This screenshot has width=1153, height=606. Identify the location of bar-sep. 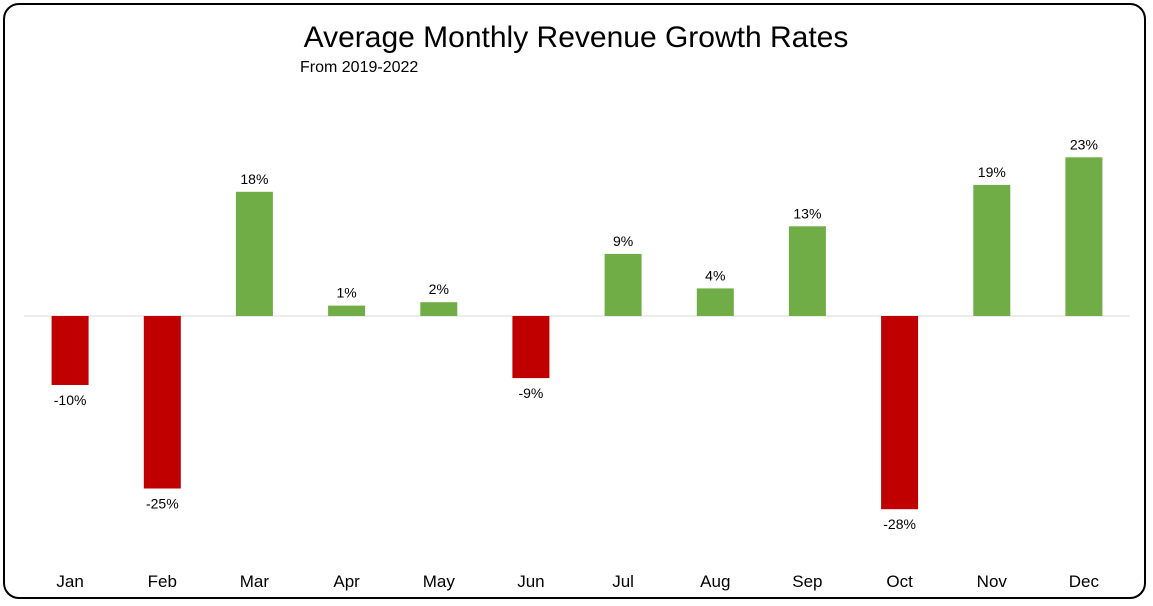
(807, 271).